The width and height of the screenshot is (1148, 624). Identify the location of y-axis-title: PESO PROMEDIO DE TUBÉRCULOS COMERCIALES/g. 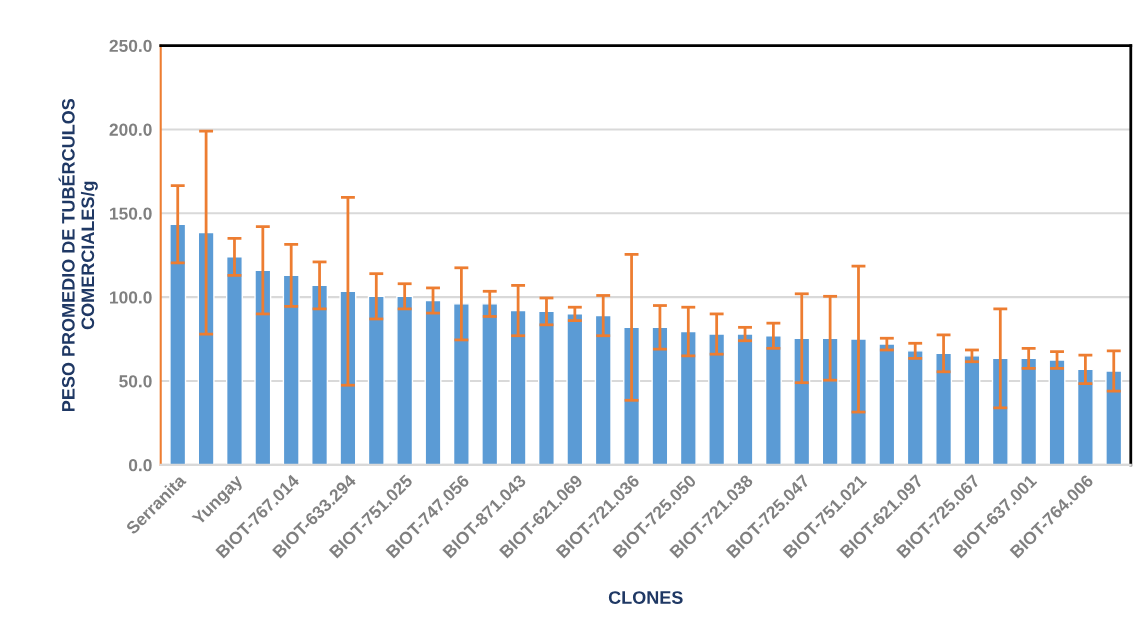
(78, 255).